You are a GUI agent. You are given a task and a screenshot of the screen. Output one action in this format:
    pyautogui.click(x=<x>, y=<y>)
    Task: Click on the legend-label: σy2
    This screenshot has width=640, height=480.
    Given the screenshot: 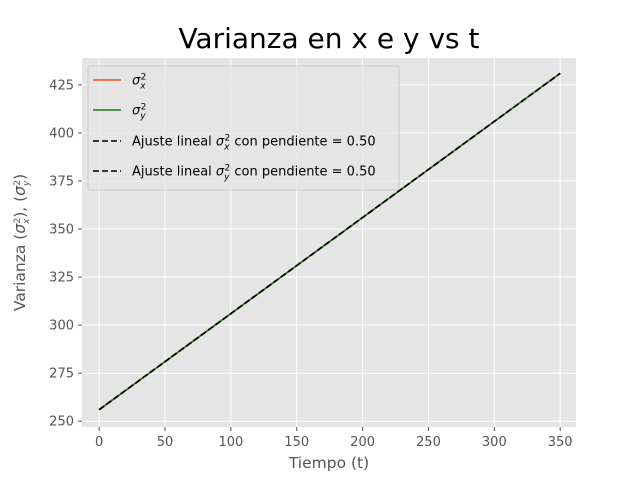 What is the action you would take?
    pyautogui.click(x=139, y=112)
    